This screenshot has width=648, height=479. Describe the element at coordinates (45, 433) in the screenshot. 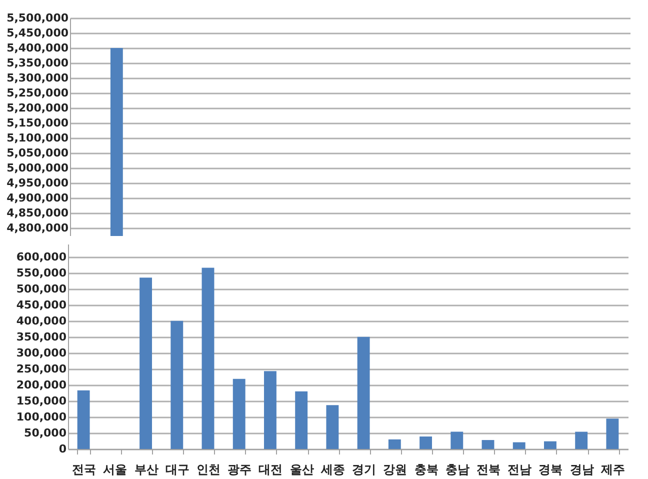

I see `y-tick-label: 50,000` at that location.